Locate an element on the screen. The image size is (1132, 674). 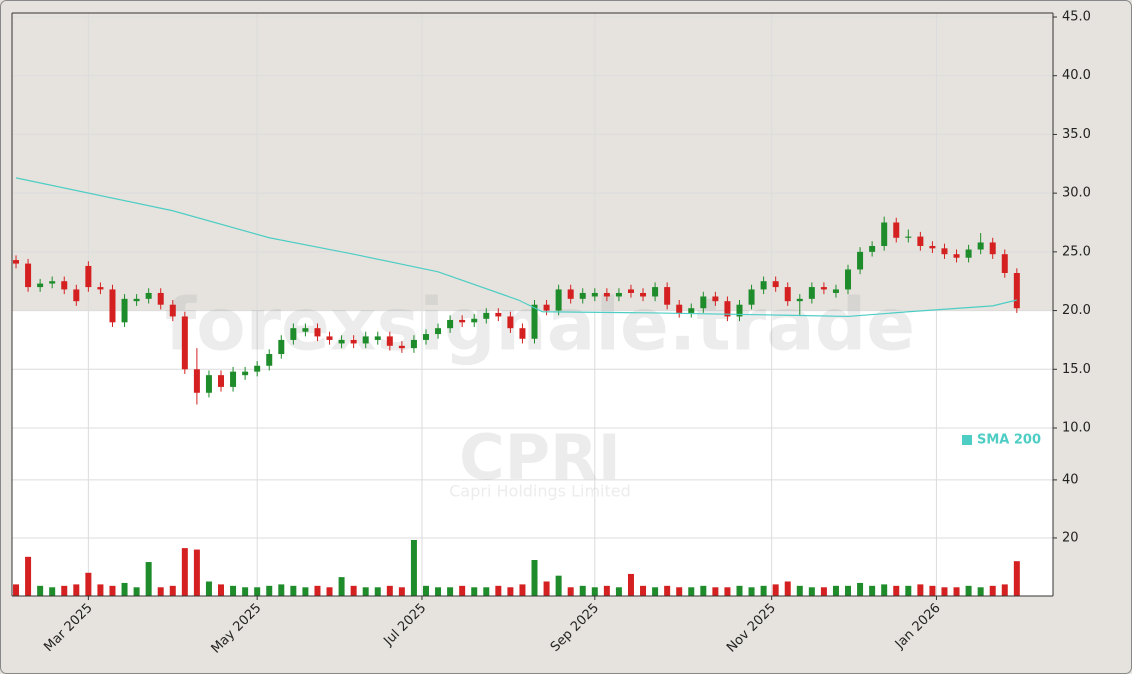
y-tick-label: 20 is located at coordinates (1070, 537).